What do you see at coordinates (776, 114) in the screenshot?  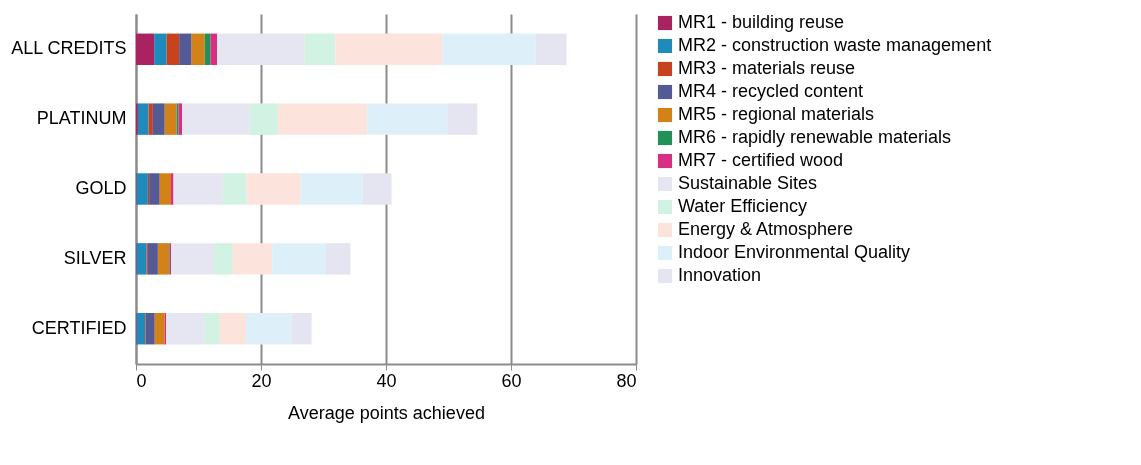 I see `legend-label: MR5 - regional materials` at bounding box center [776, 114].